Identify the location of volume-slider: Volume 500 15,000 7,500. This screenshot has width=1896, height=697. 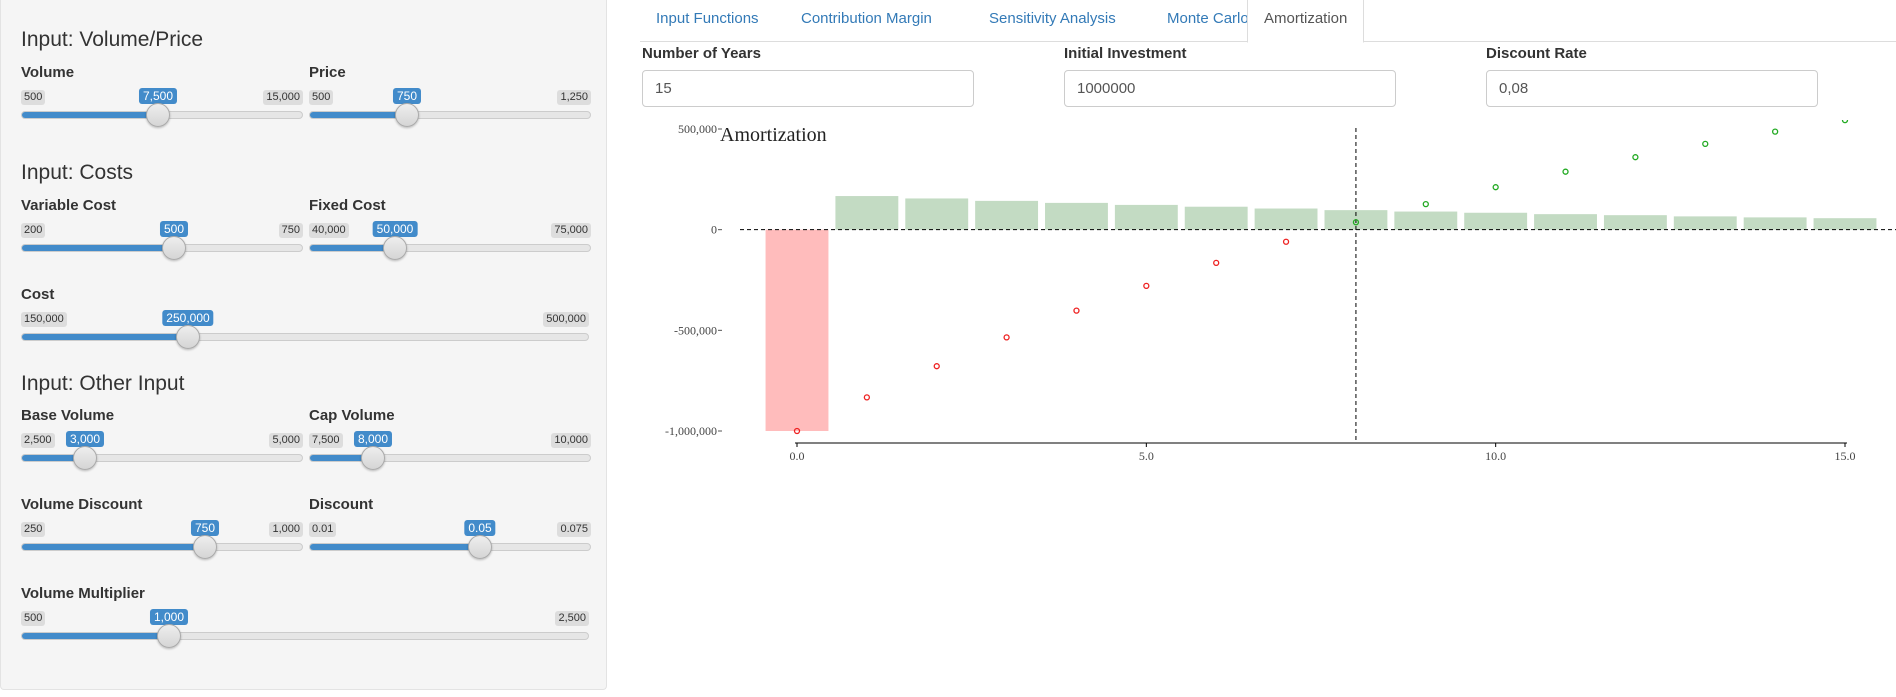
(162, 95).